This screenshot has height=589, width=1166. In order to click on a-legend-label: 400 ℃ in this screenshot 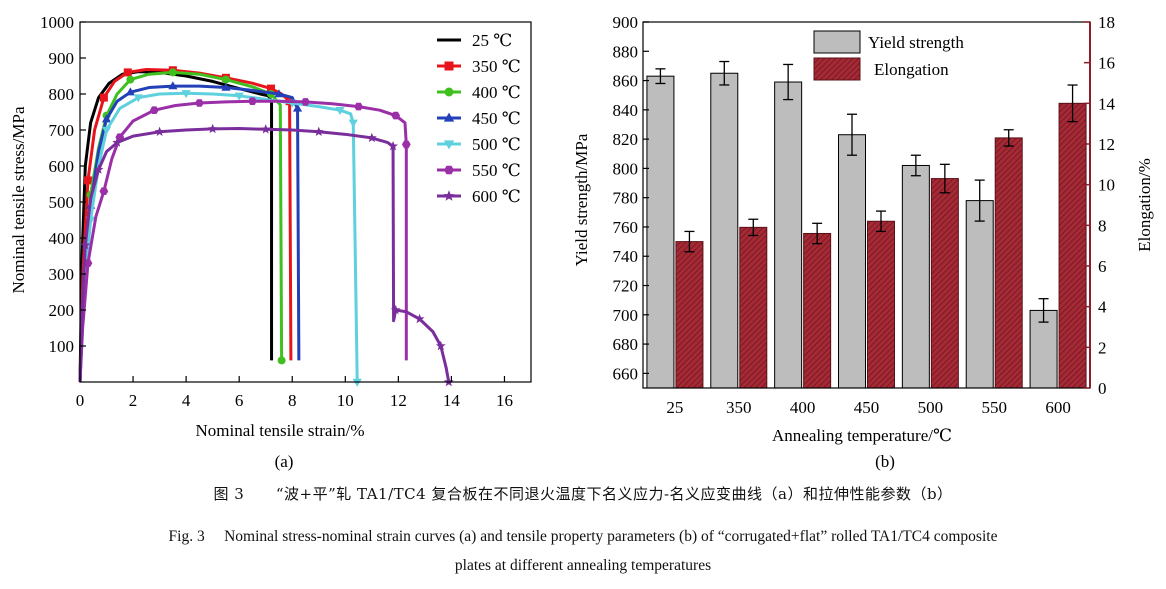, I will do `click(496, 92)`.